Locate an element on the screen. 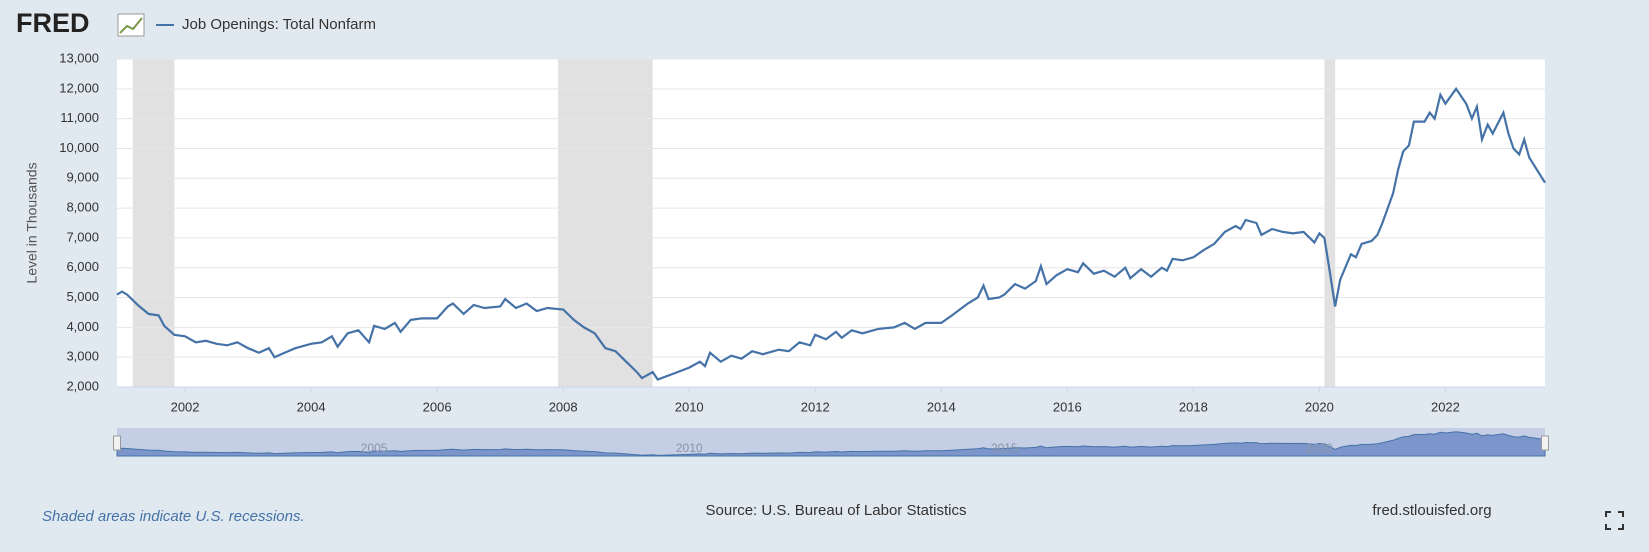  x-tick-label: 2008 is located at coordinates (563, 406).